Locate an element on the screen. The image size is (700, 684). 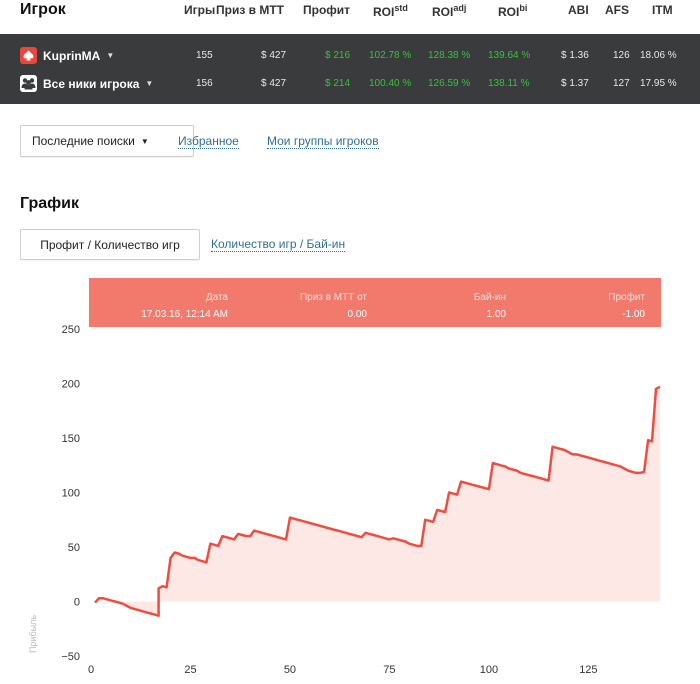
tab-profit-games: Профит / Количество игр is located at coordinates (110, 244).